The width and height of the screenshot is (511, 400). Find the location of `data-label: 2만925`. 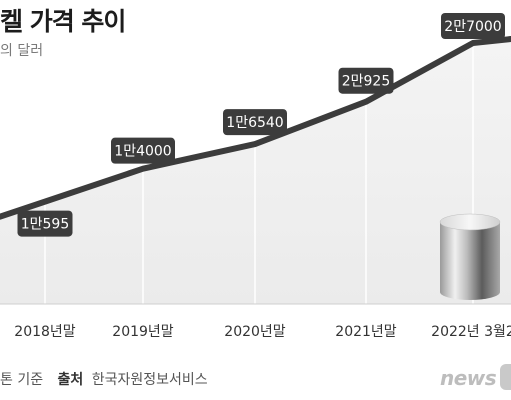

data-label: 2만925 is located at coordinates (366, 80).